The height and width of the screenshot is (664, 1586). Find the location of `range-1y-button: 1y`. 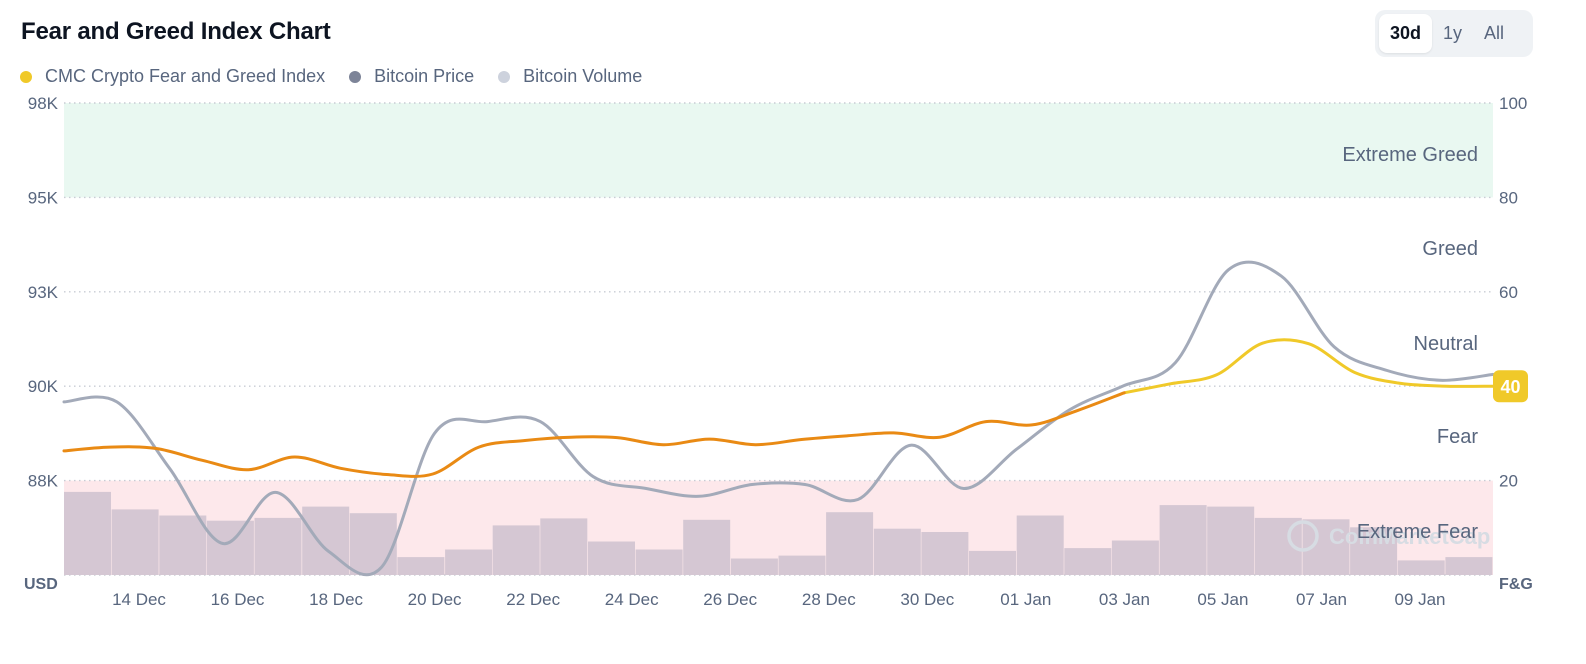

range-1y-button: 1y is located at coordinates (1453, 33).